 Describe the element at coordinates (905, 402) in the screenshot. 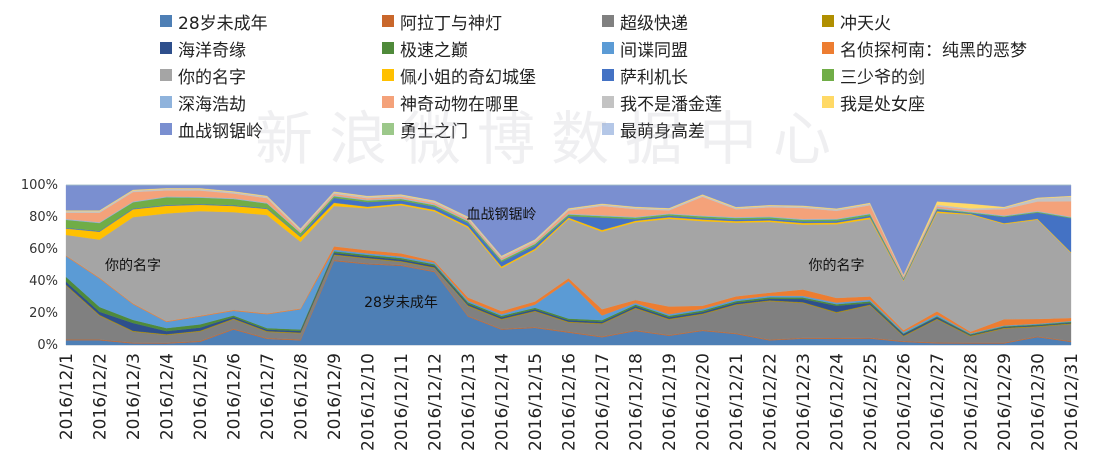

I see `x-tick-label: 2016/12/26` at that location.